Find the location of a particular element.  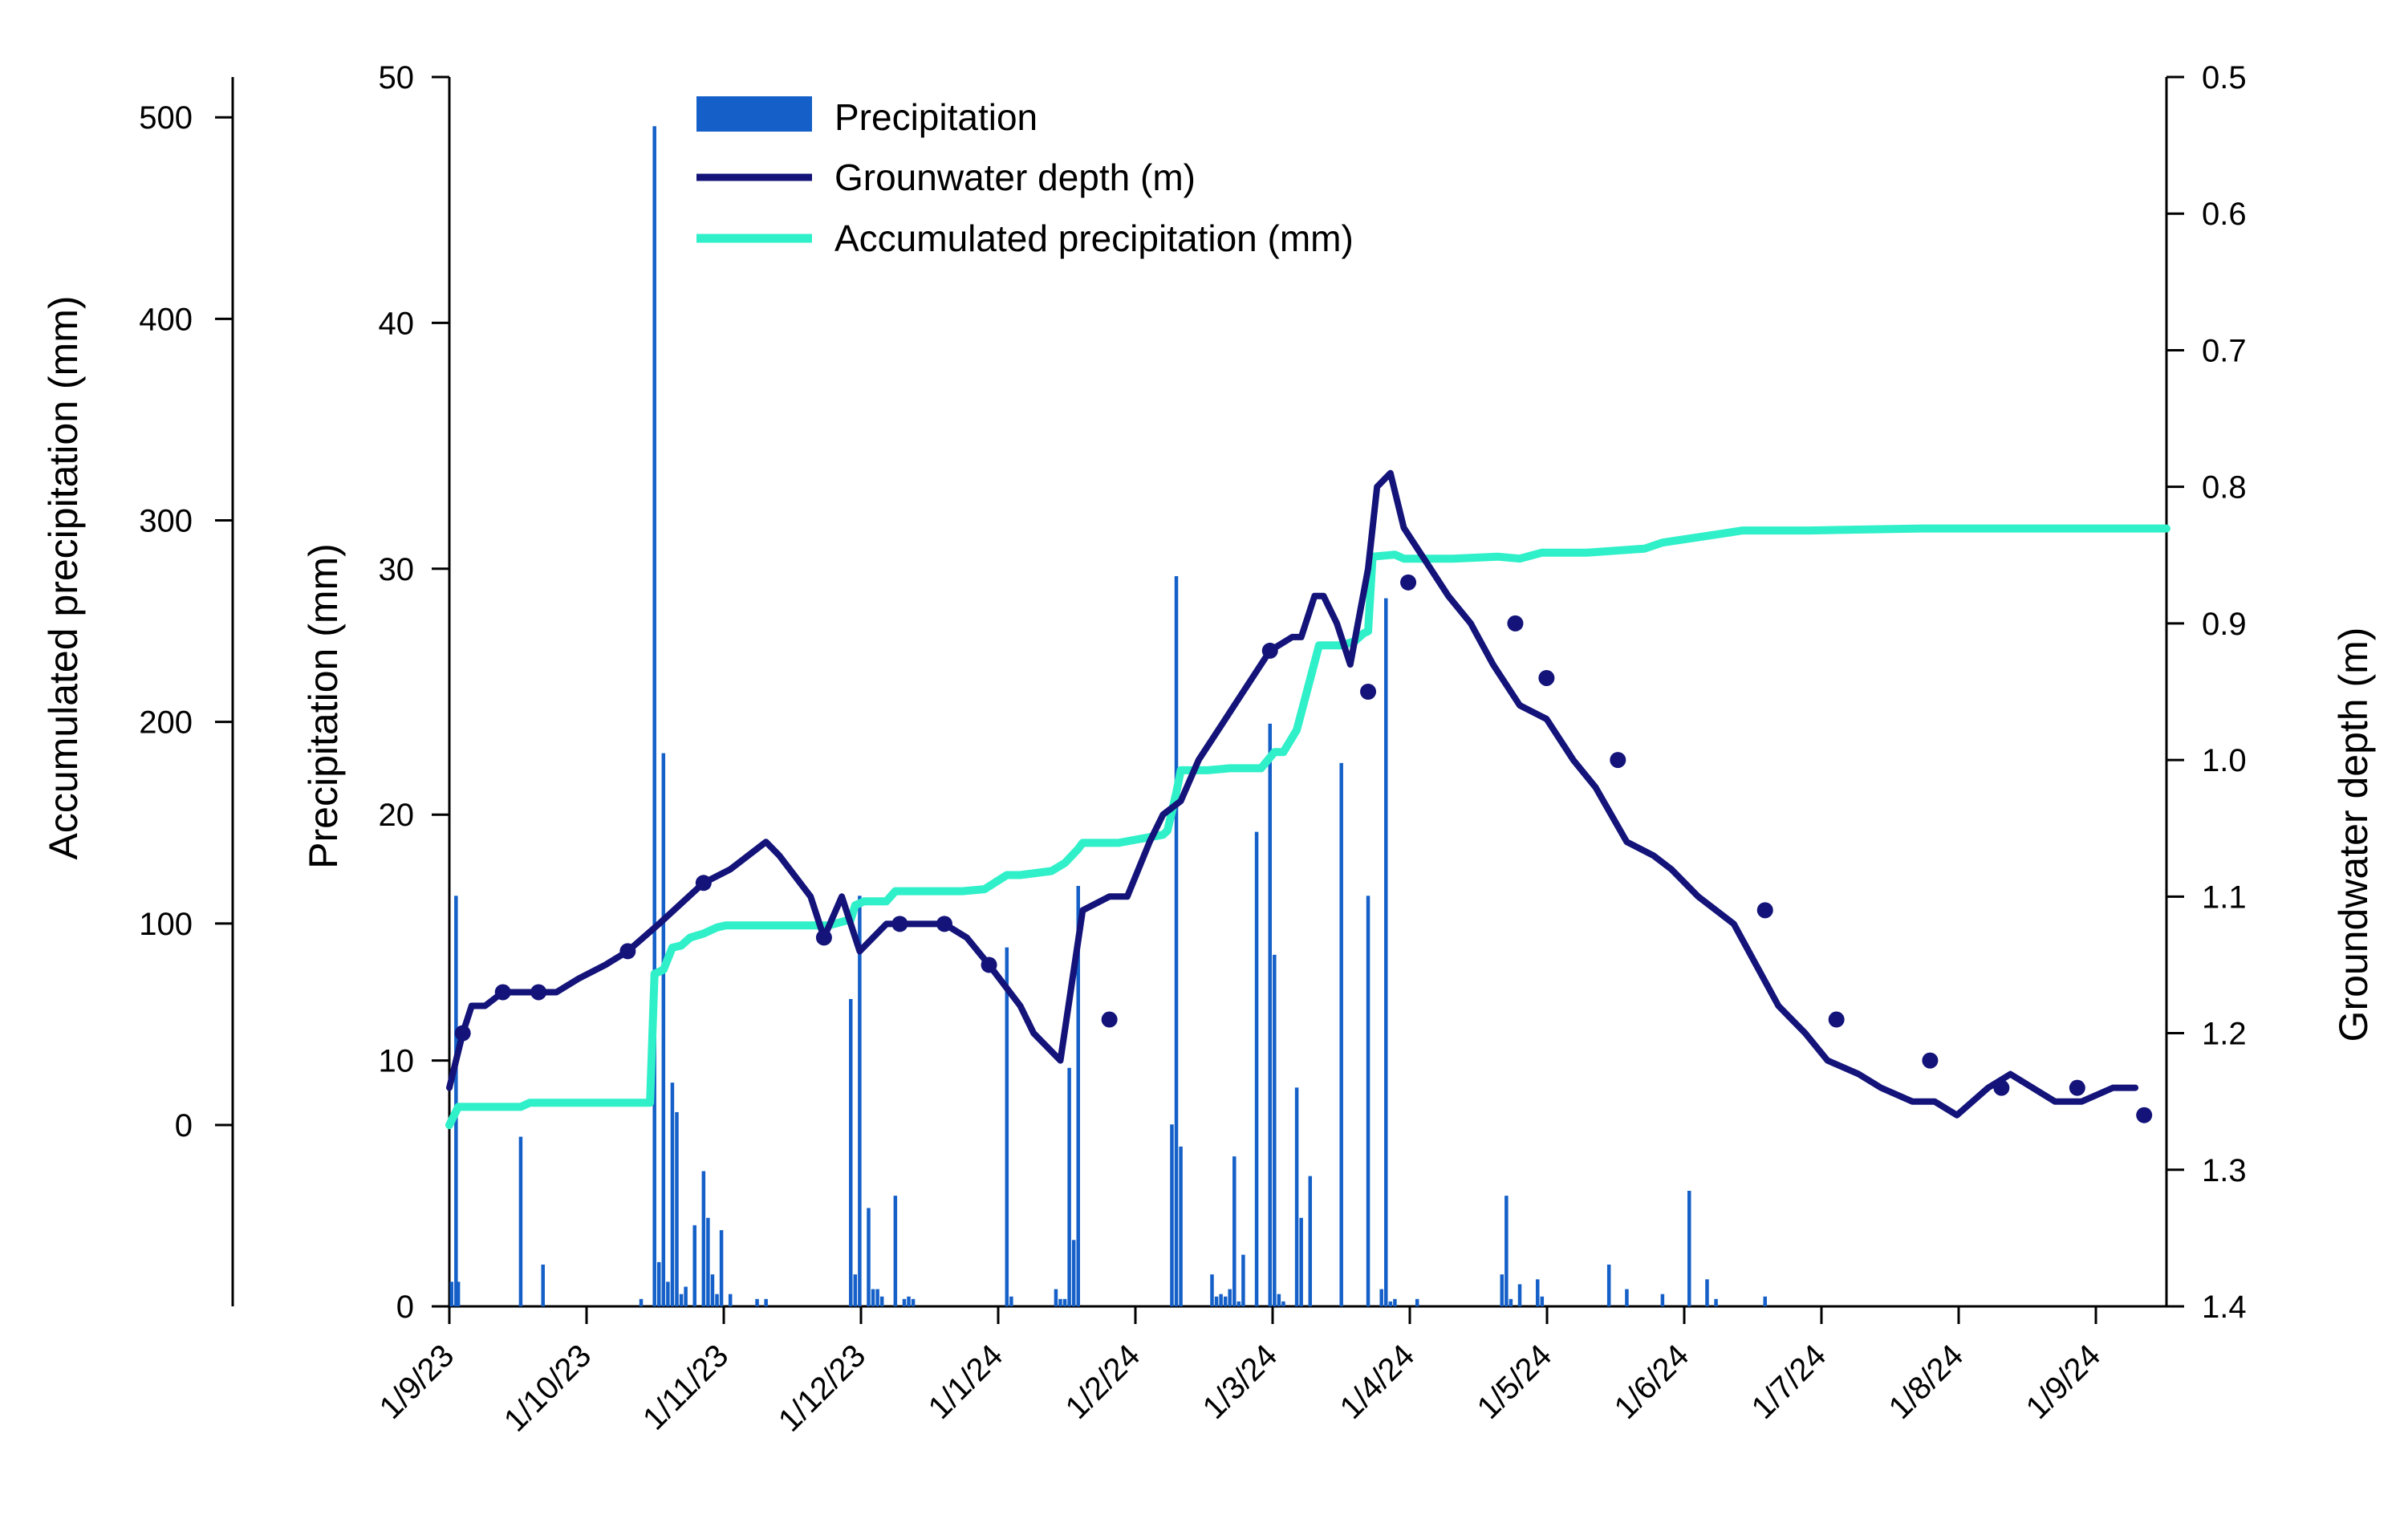

precipitation-tick-label: 50 is located at coordinates (397, 78).